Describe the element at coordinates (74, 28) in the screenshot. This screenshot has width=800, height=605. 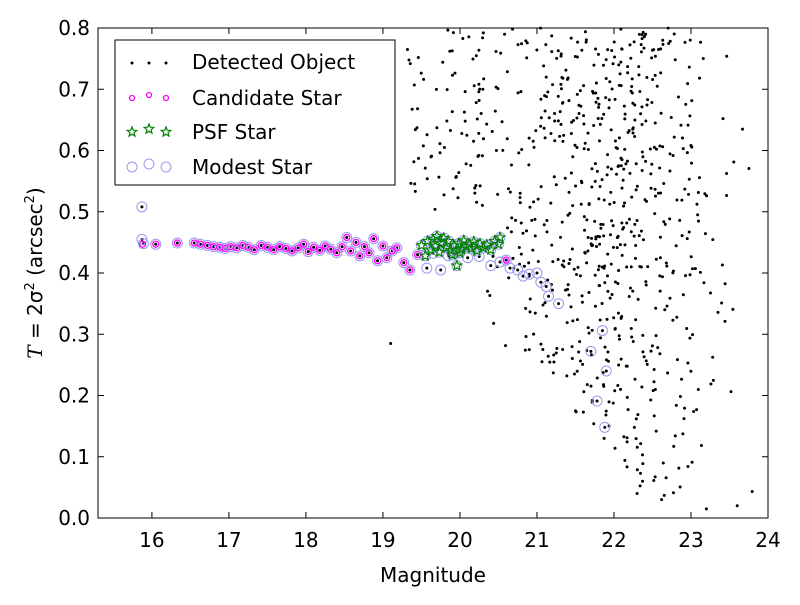
I see `y-tick-label: 0.8` at that location.